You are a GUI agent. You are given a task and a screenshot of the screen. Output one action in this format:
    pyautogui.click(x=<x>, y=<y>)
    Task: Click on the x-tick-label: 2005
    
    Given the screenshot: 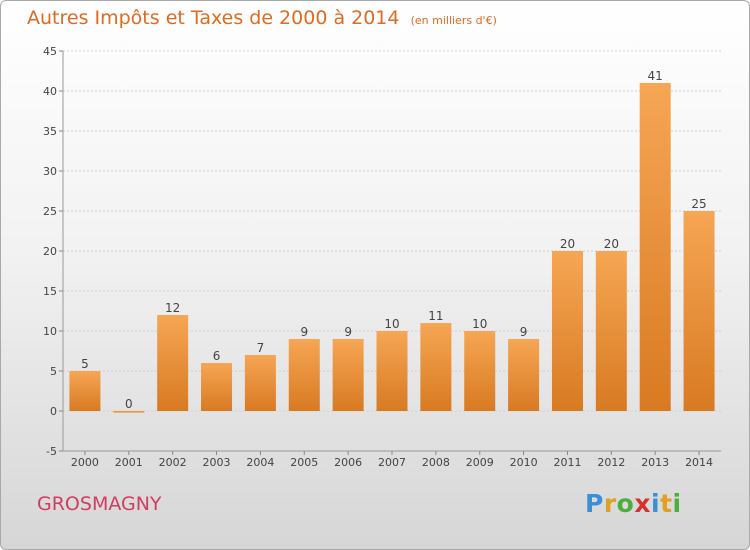 What is the action you would take?
    pyautogui.click(x=304, y=462)
    